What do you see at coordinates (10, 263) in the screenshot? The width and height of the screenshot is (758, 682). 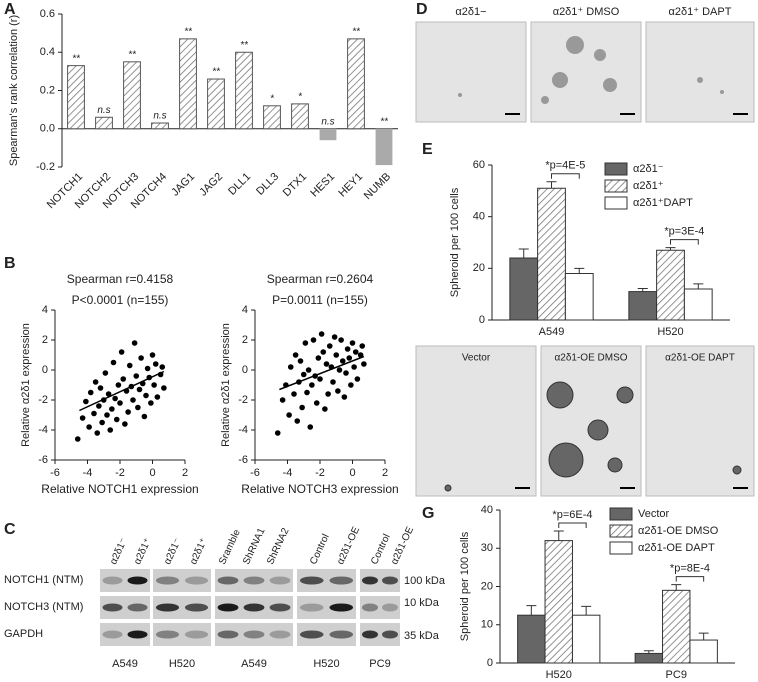 I see `panel-letter: B` at bounding box center [10, 263].